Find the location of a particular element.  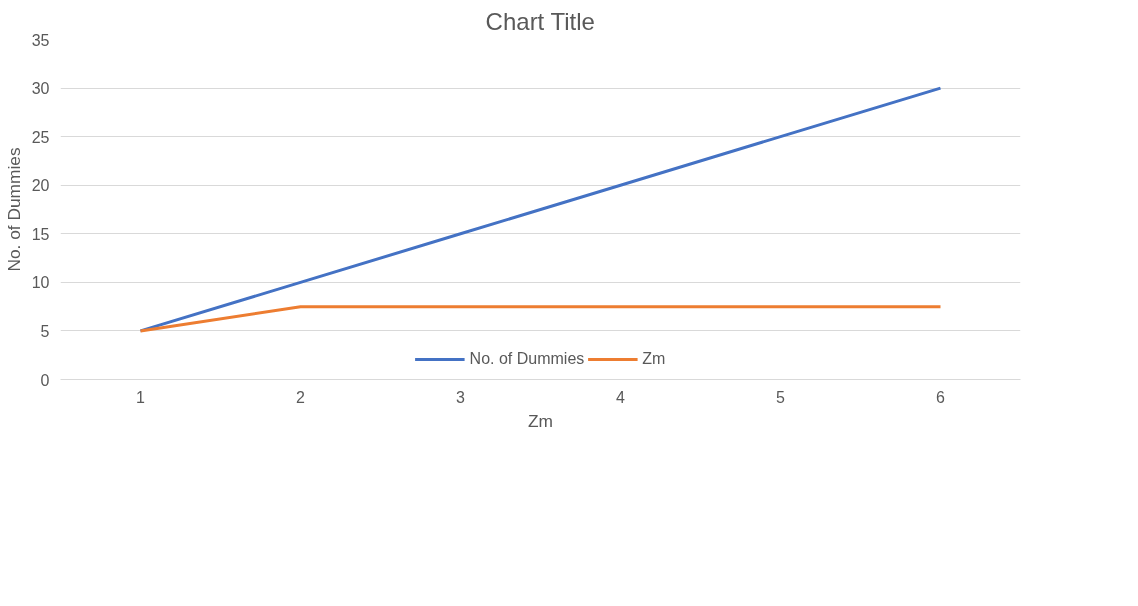

y-tick-label: 15 is located at coordinates (40, 234).